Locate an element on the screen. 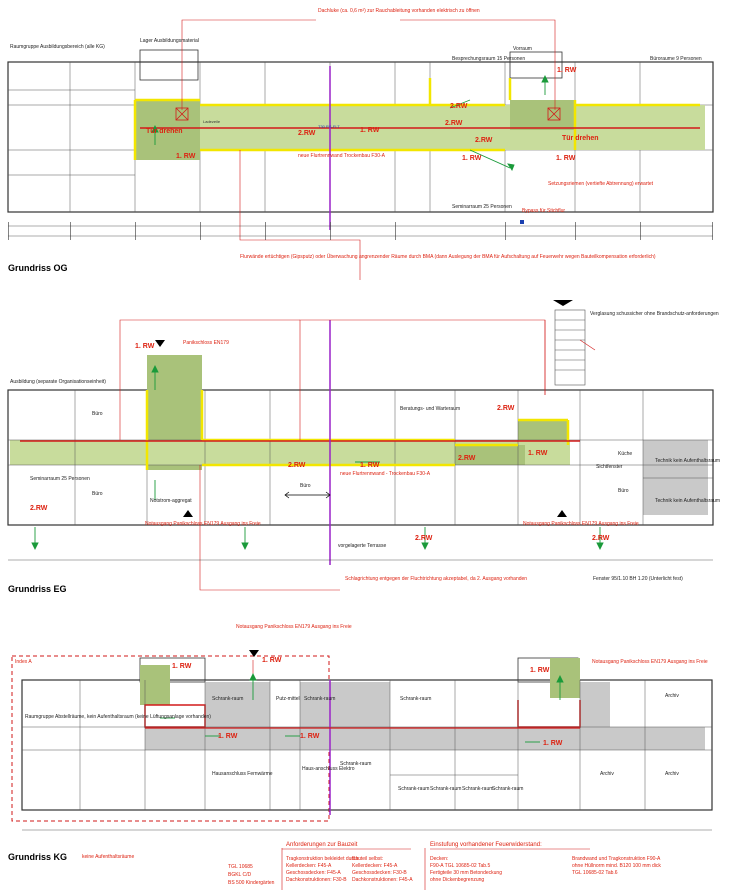 The image size is (741, 890). eg-rw-1: 1. RW is located at coordinates (145, 346).